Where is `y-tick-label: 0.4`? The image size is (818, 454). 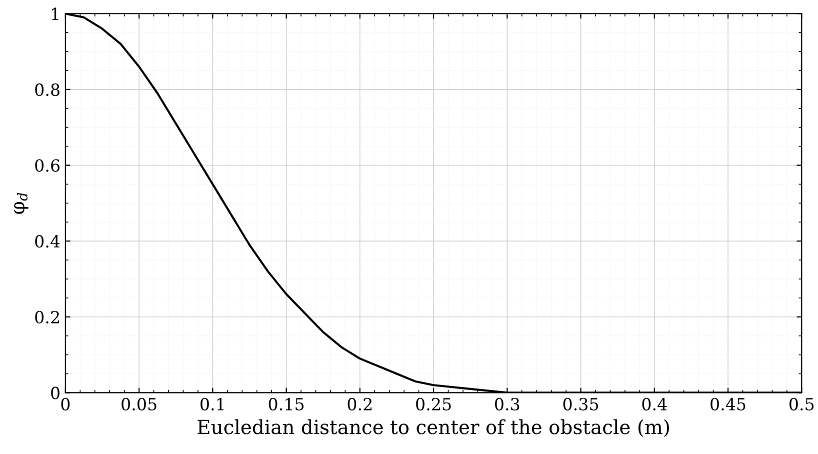
y-tick-label: 0.4 is located at coordinates (47, 241).